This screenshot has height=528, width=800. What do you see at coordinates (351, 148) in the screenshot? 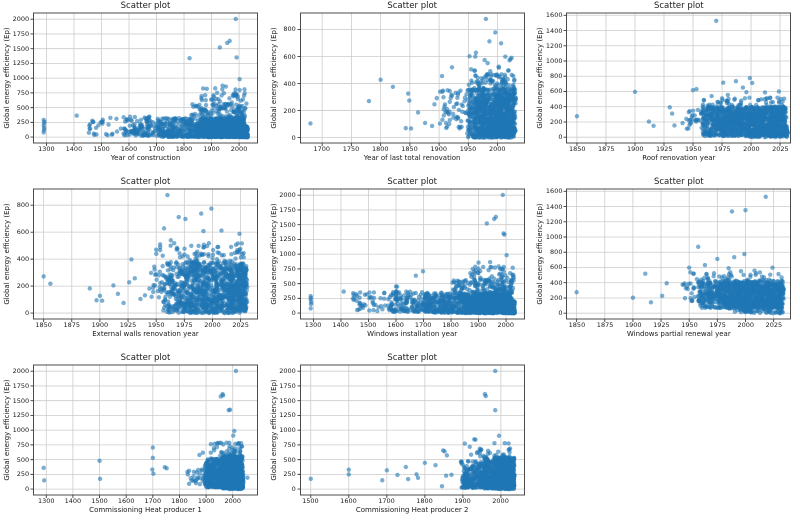
I see `x-tick-label: 1750` at bounding box center [351, 148].